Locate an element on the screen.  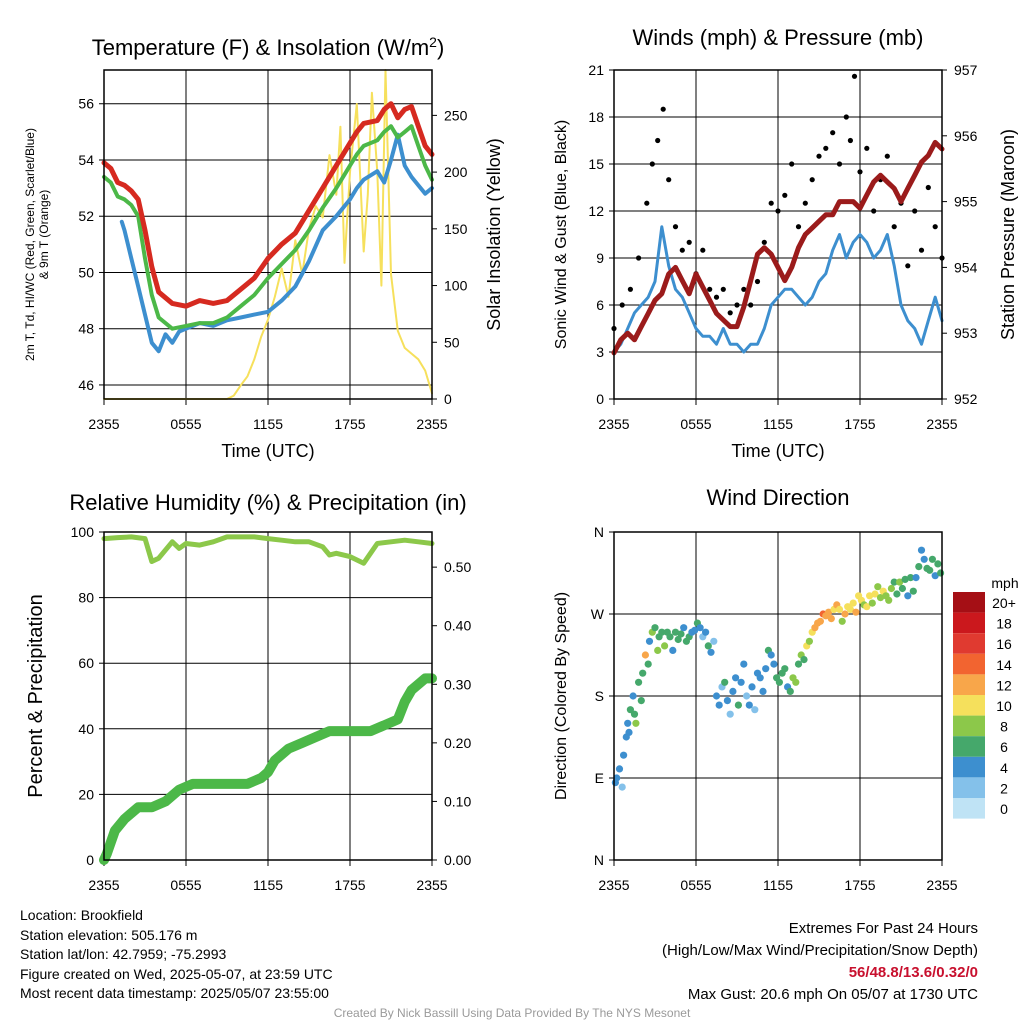
y-right-tick-label: 0.30 is located at coordinates (457, 684).